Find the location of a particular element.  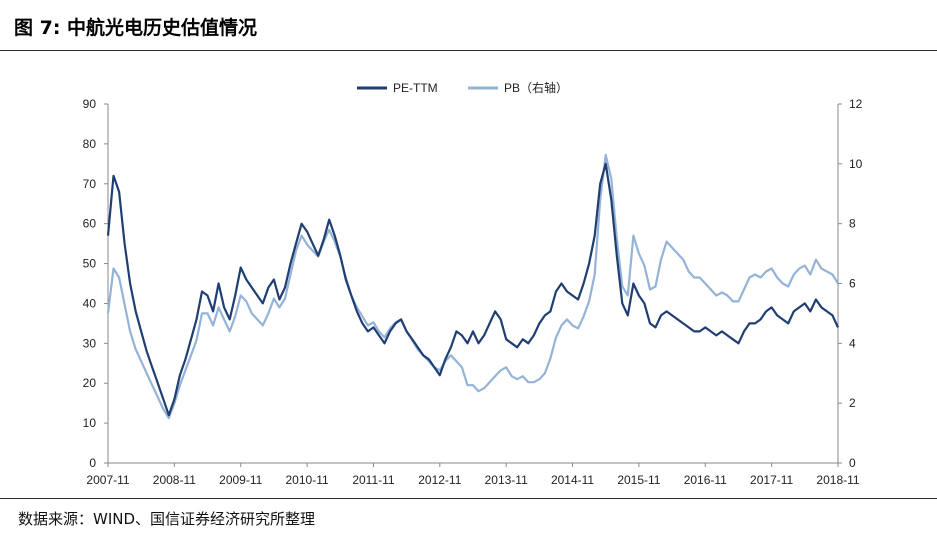

y-left-tick-label: 20 is located at coordinates (90, 383).